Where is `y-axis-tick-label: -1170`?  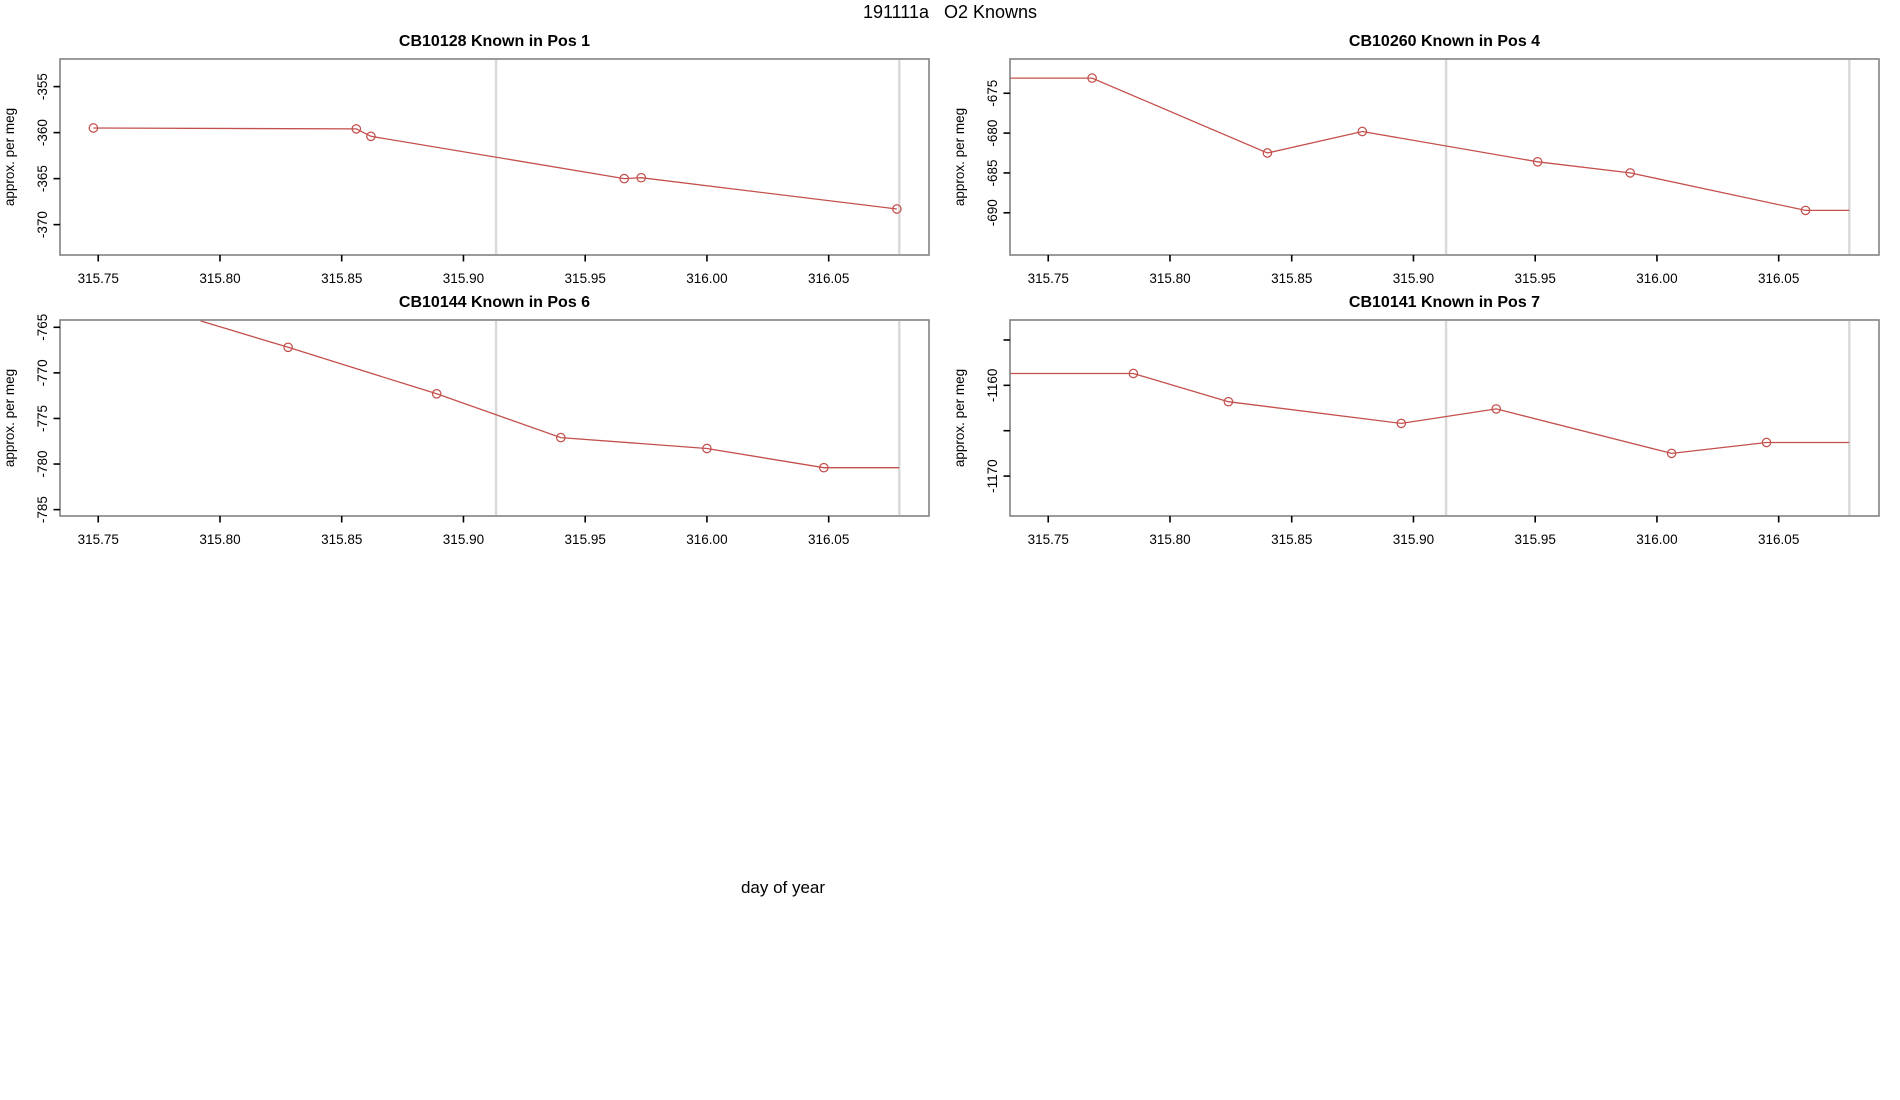 y-axis-tick-label: -1170 is located at coordinates (992, 476).